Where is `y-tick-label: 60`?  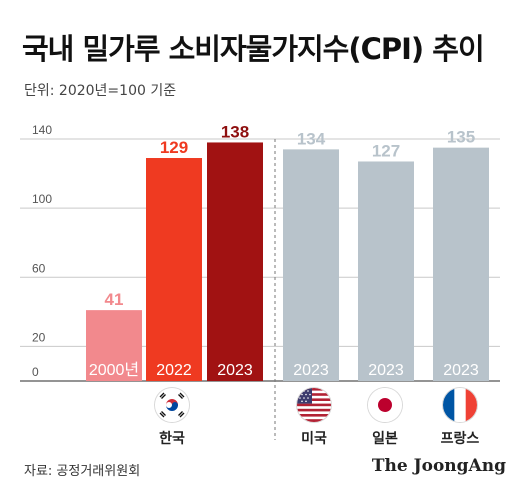 y-tick-label: 60 is located at coordinates (39, 268).